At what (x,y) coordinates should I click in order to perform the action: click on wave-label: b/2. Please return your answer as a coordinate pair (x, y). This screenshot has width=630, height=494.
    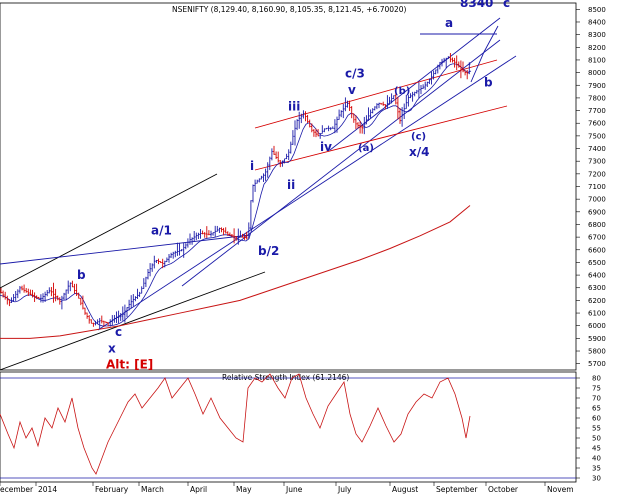
    Looking at the image, I should click on (268, 251).